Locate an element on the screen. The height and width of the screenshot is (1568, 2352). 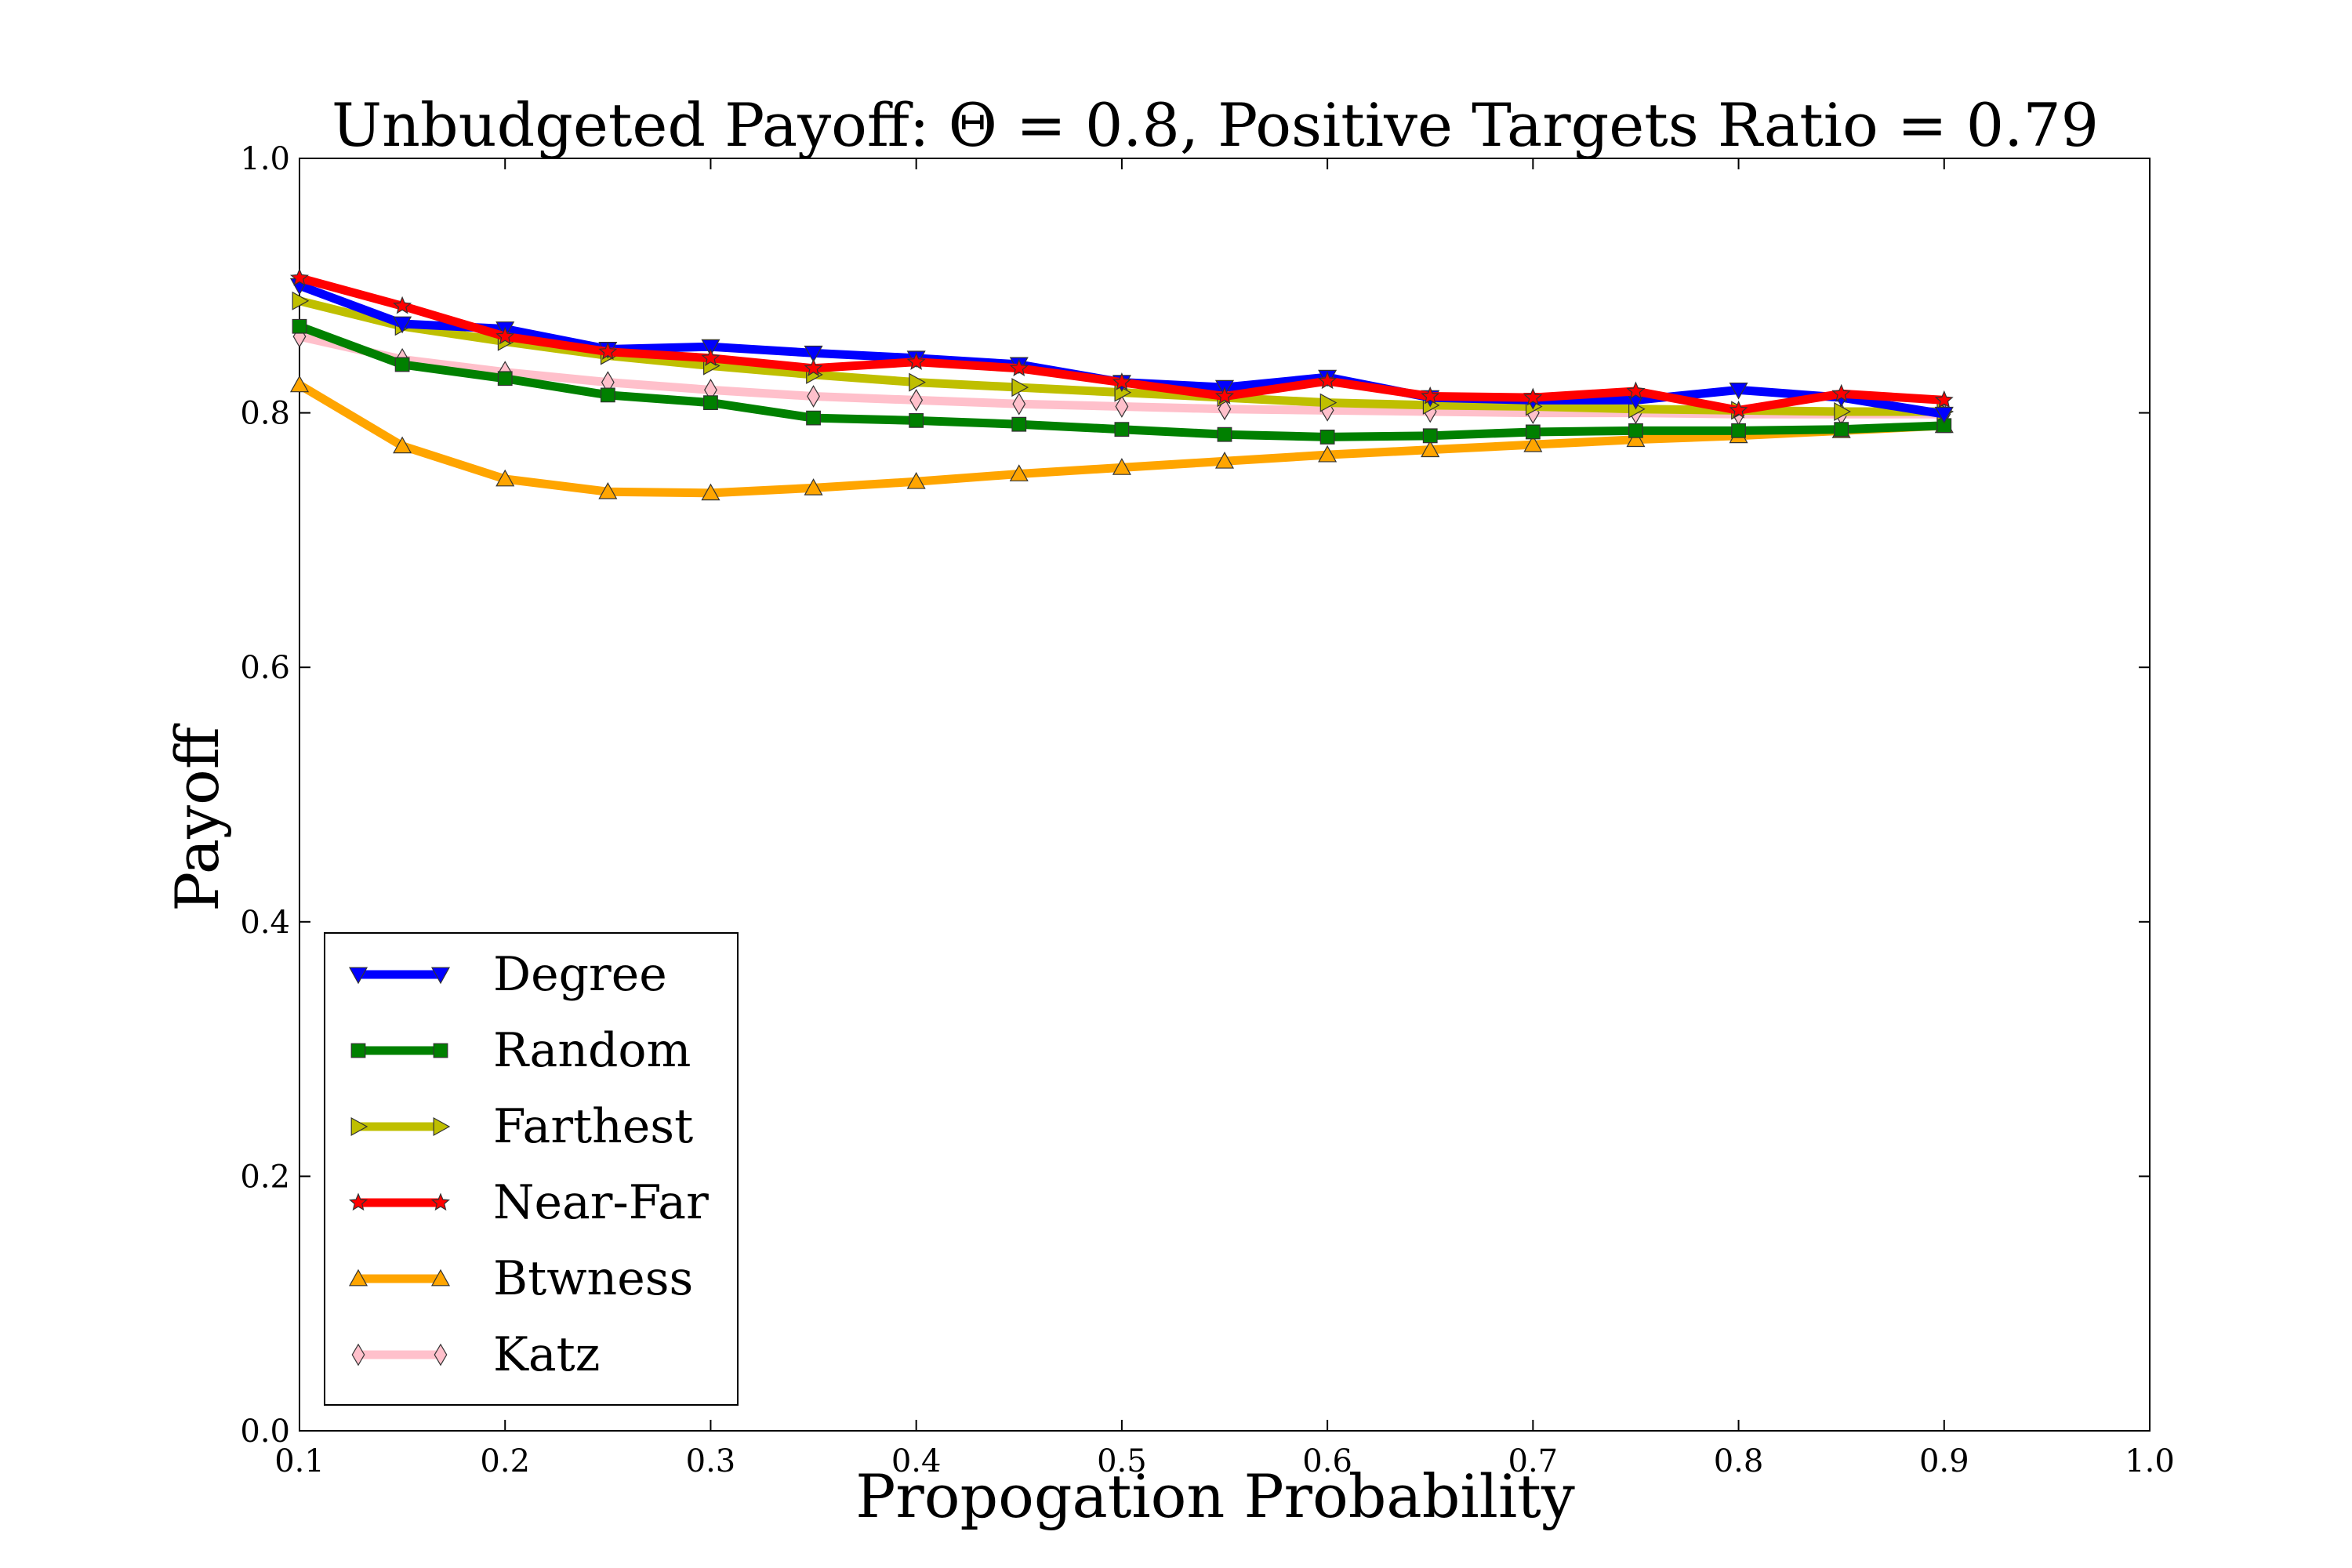
legend-marker-katz is located at coordinates (358, 1355).